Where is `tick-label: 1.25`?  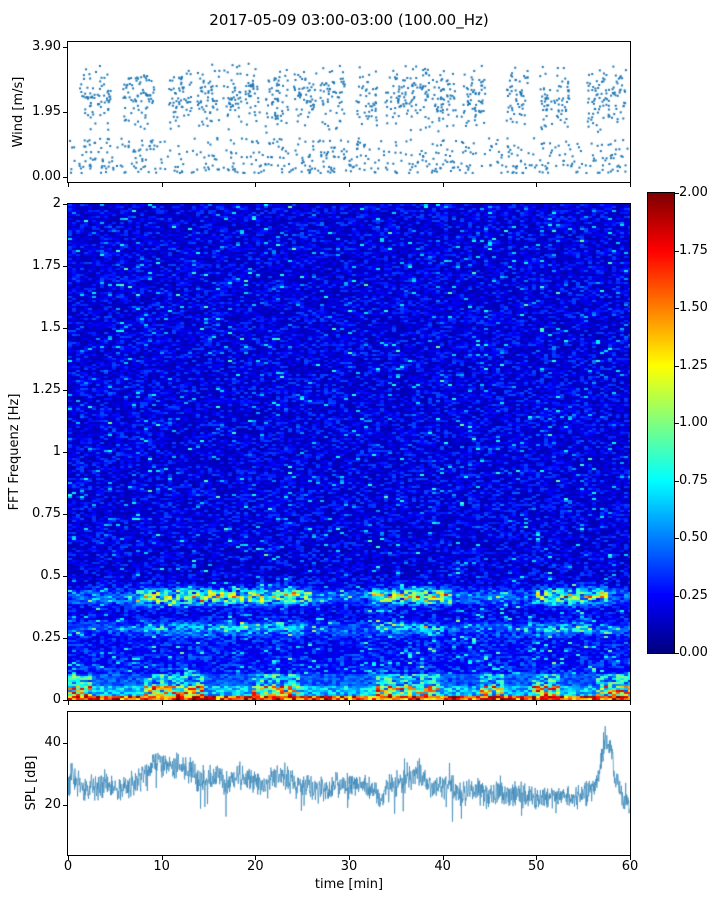
tick-label: 1.25 is located at coordinates (693, 365).